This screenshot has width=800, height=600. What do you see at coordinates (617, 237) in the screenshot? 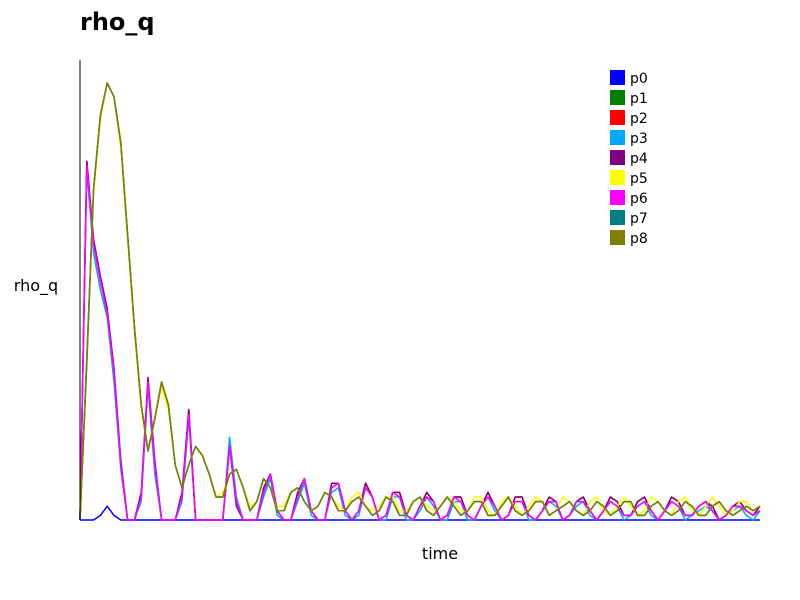
I see `legend-swatch-p8` at bounding box center [617, 237].